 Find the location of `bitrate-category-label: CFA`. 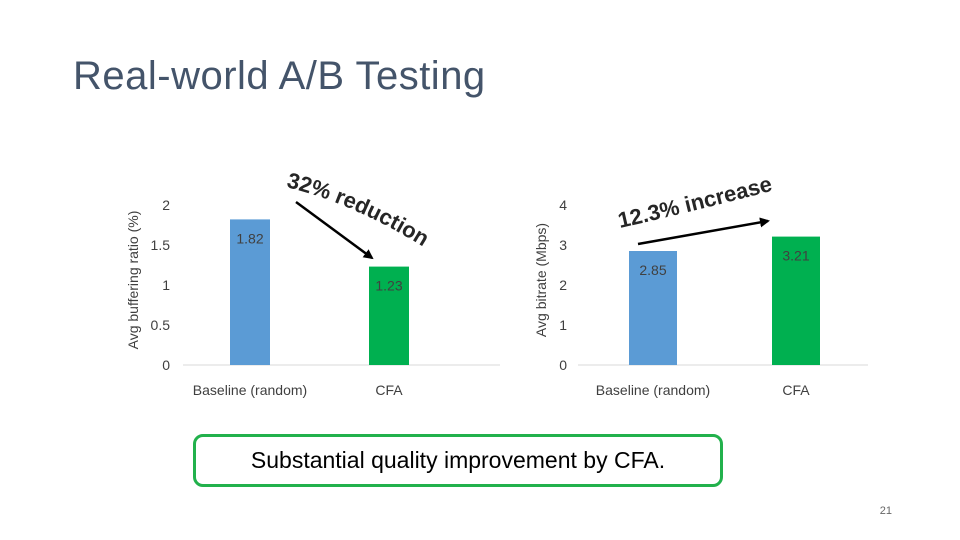

bitrate-category-label: CFA is located at coordinates (796, 390).